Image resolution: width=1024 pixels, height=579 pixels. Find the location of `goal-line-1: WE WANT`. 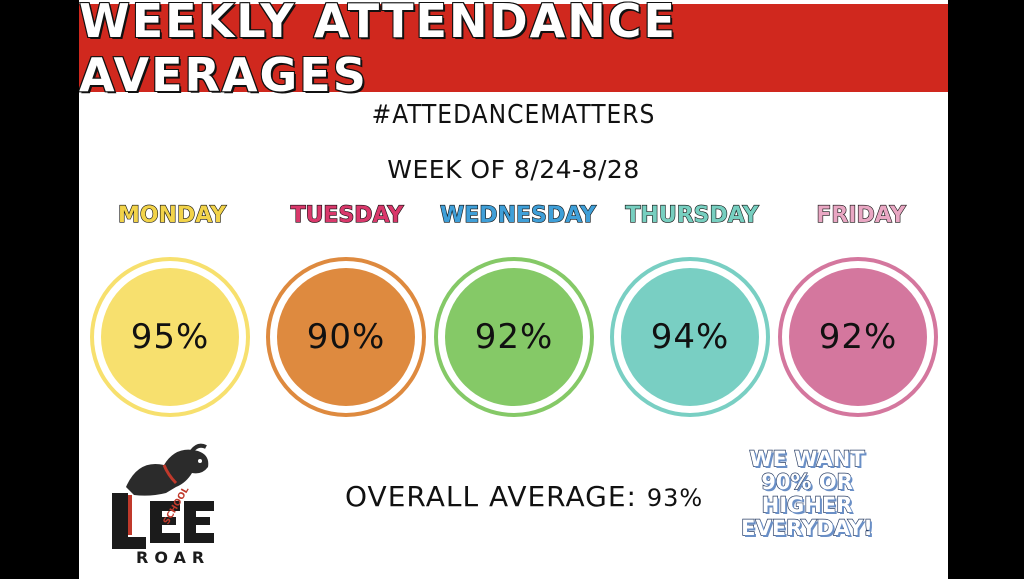

goal-line-1: WE WANT is located at coordinates (807, 459).